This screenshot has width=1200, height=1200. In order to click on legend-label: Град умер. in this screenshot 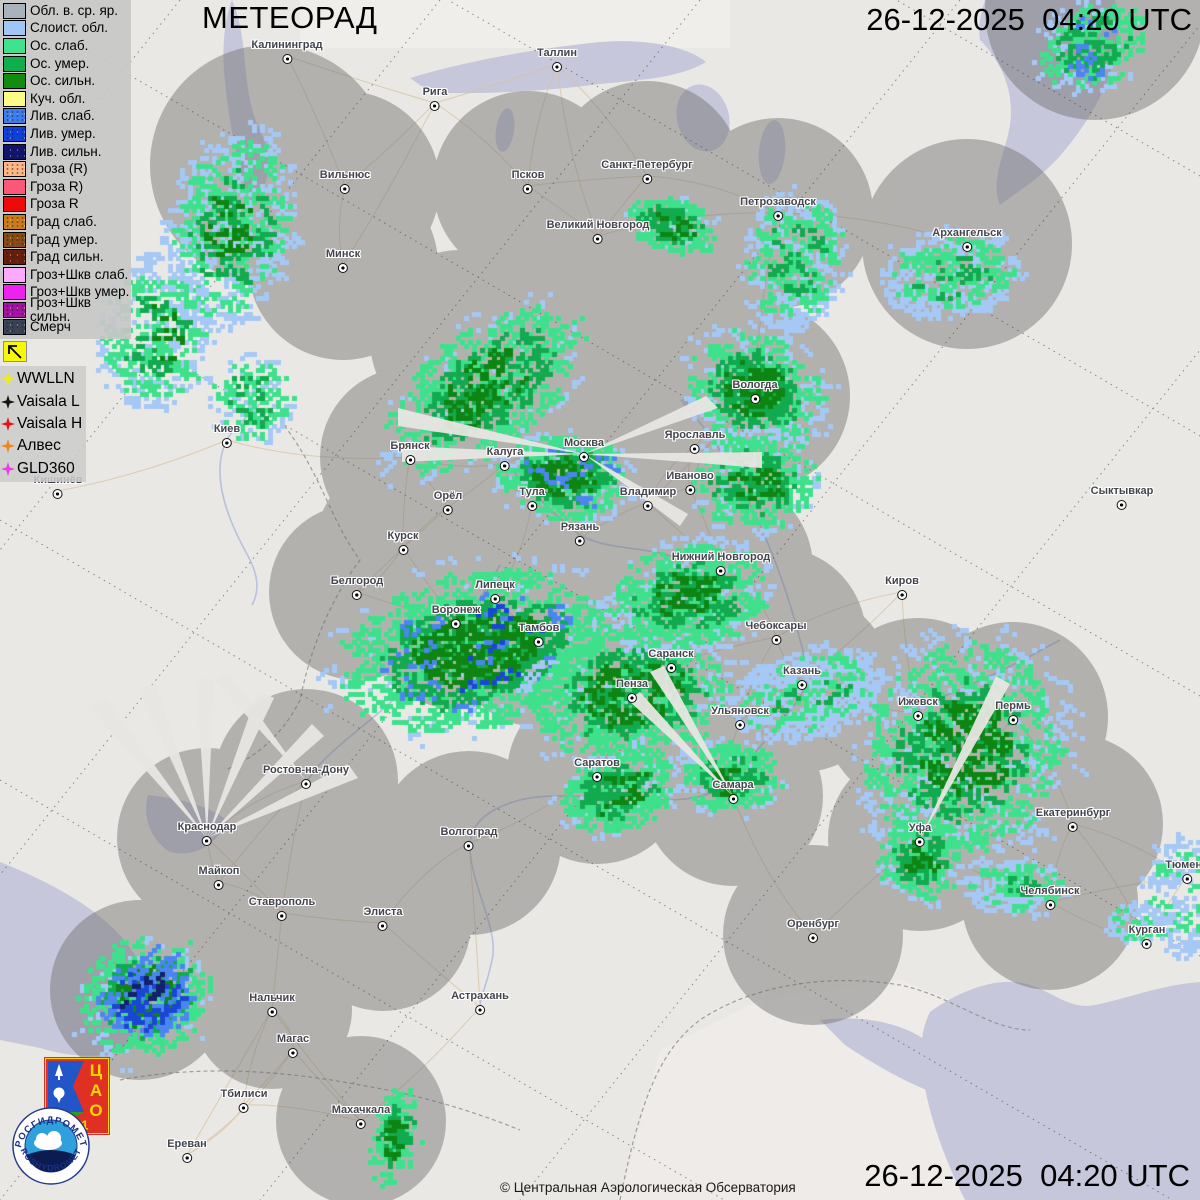, I will do `click(64, 239)`.